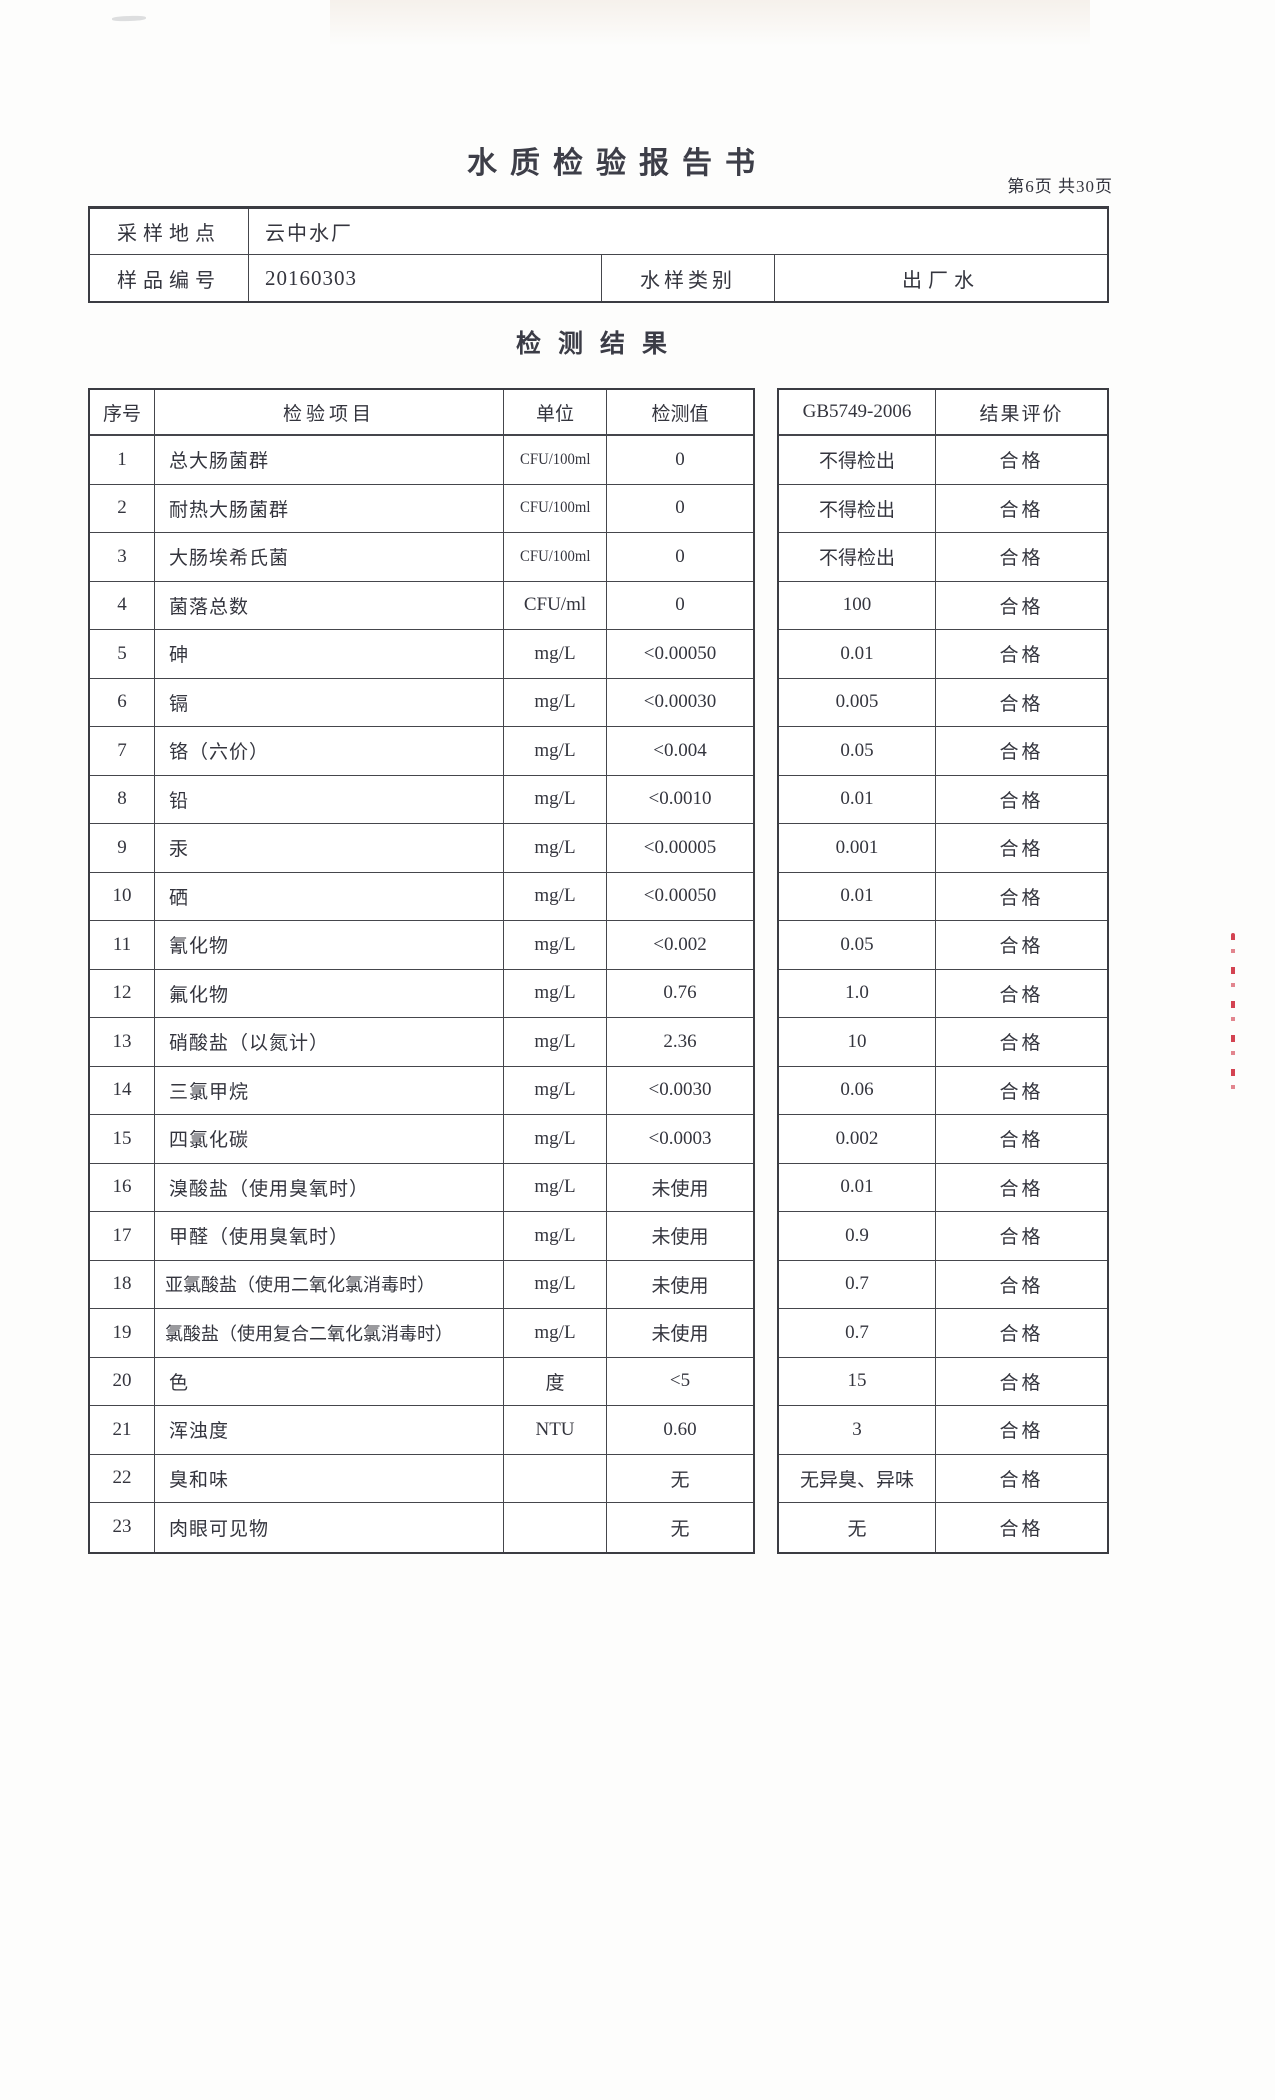  Describe the element at coordinates (680, 1091) in the screenshot. I see `row-value: <0.0030` at that location.